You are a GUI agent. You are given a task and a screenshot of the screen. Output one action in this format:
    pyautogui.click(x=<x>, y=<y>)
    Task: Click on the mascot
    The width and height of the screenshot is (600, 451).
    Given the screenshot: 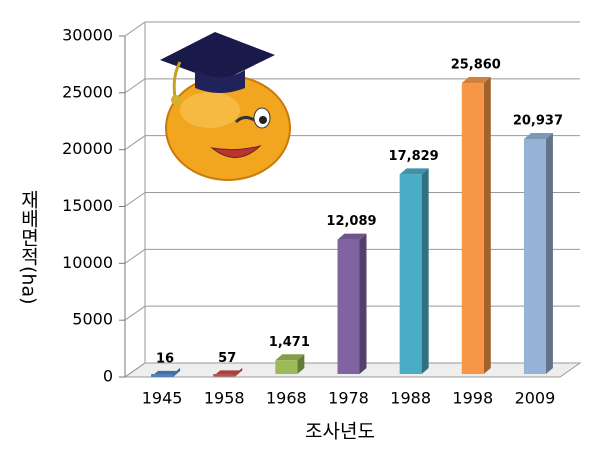 What is the action you would take?
    pyautogui.click(x=225, y=106)
    